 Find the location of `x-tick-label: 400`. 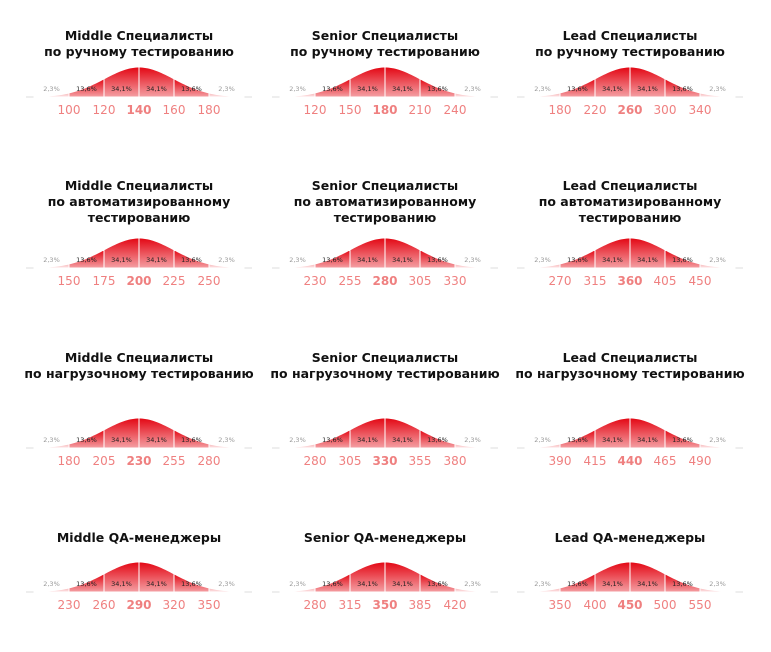

x-tick-label: 400 is located at coordinates (595, 605).